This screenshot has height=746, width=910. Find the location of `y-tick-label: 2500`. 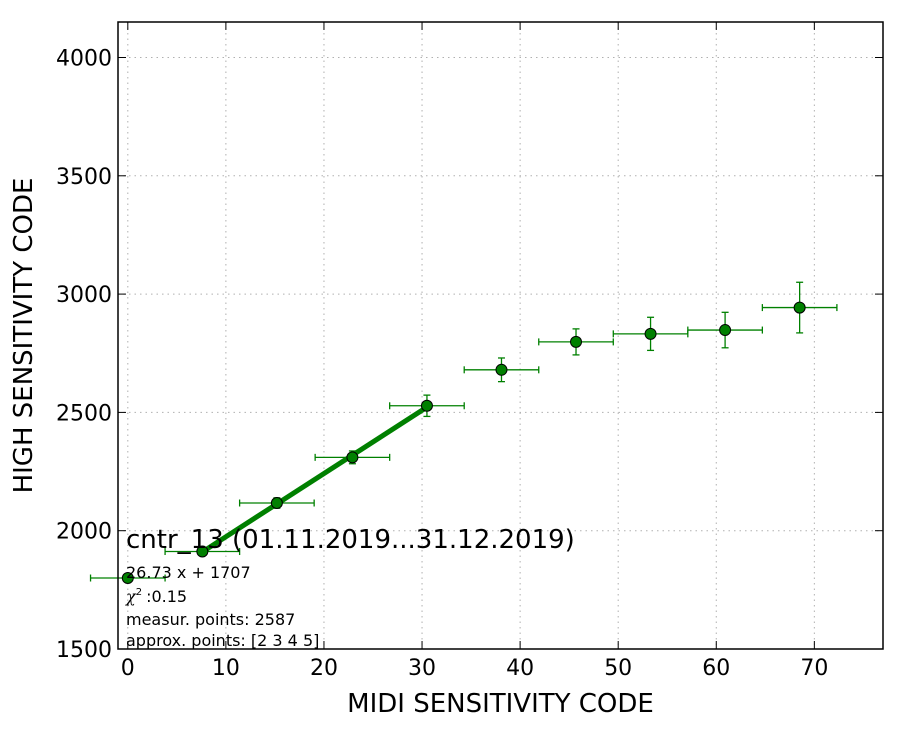

y-tick-label: 2500 is located at coordinates (84, 413).